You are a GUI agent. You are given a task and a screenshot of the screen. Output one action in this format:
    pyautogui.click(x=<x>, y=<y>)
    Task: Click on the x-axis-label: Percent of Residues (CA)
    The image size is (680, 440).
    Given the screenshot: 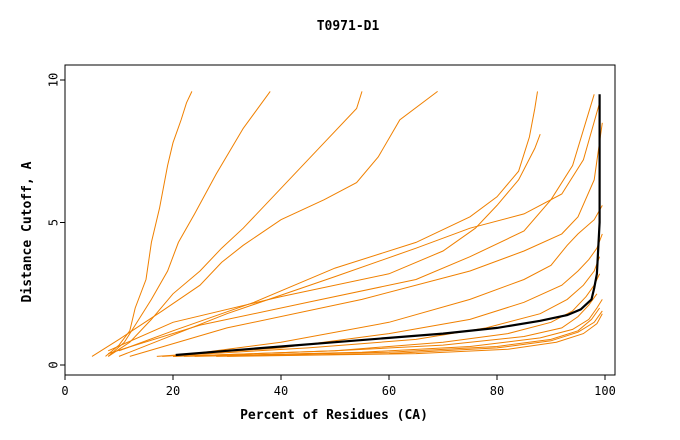 What is the action you would take?
    pyautogui.click(x=334, y=415)
    